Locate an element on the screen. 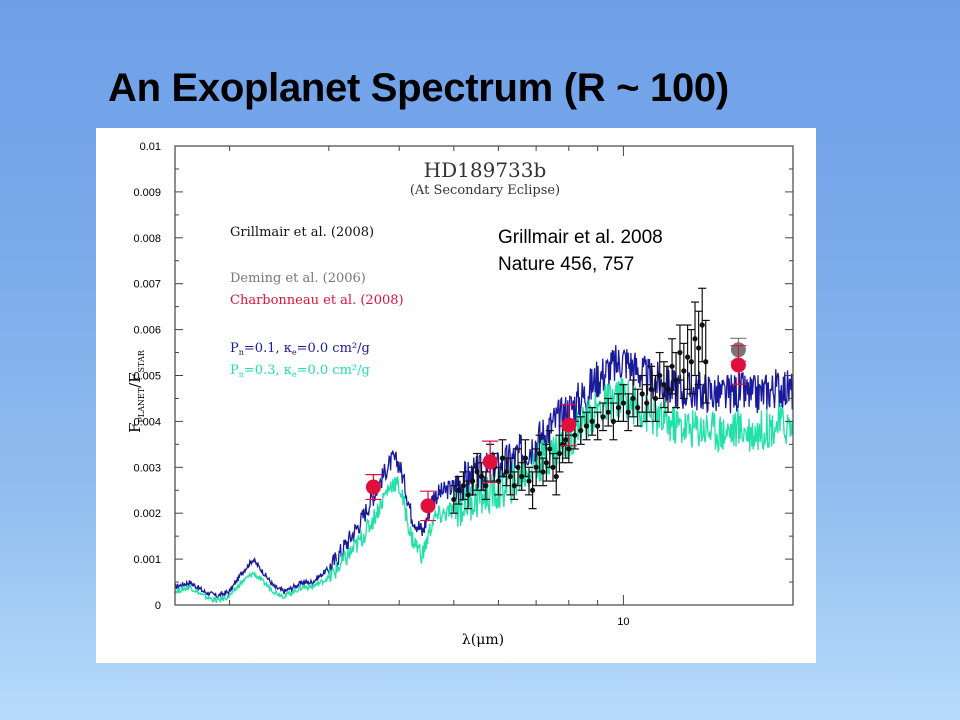 This screenshot has width=960, height=720. citation: Grillmair et al. 2008 Nature 456, 757 is located at coordinates (580, 251).